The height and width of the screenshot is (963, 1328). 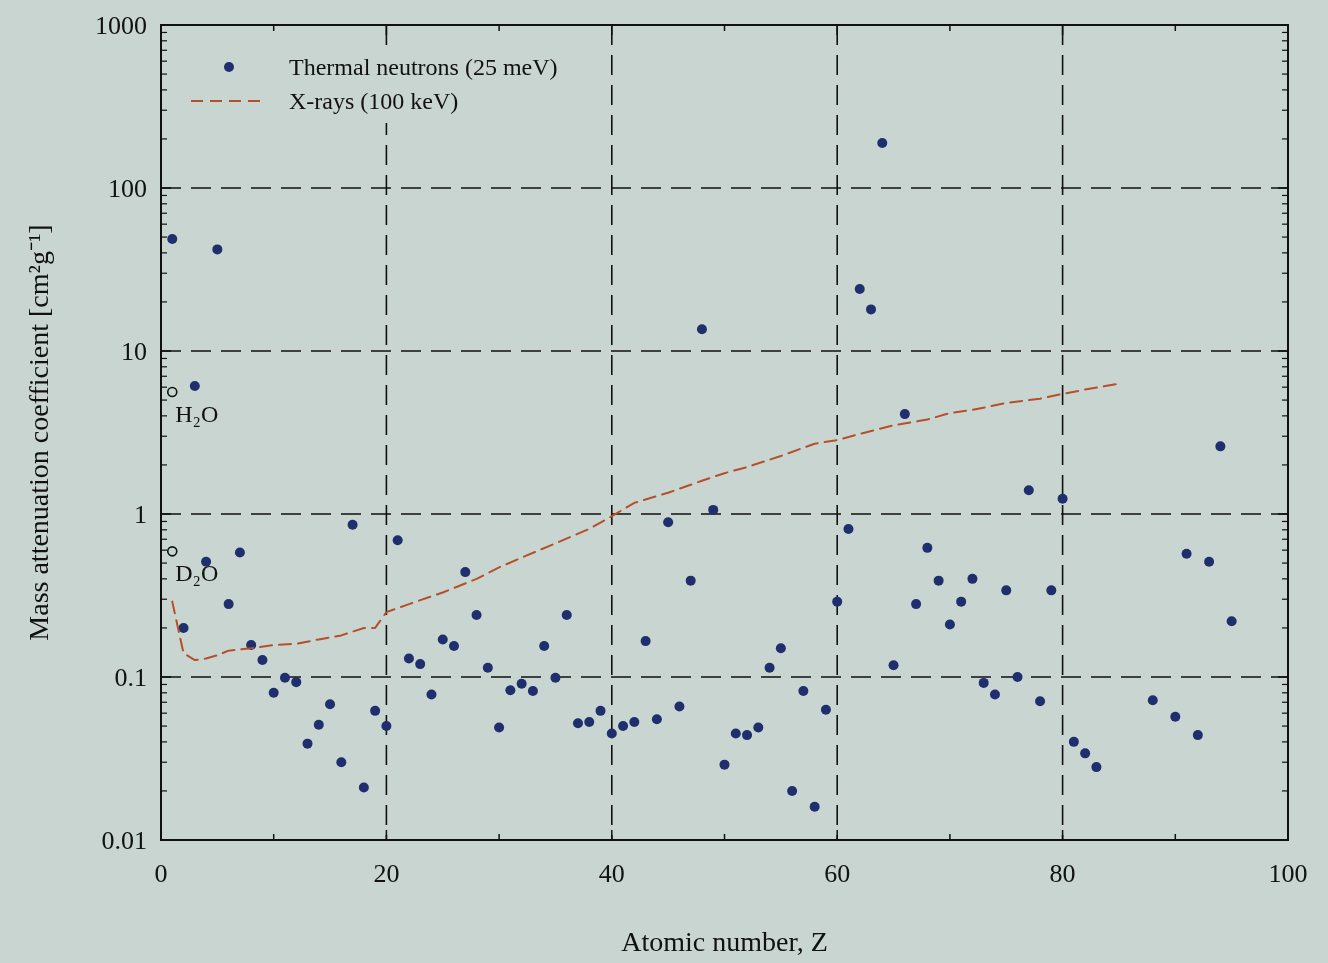 What do you see at coordinates (724, 941) in the screenshot?
I see `x-axis-title: Atomic number, Z` at bounding box center [724, 941].